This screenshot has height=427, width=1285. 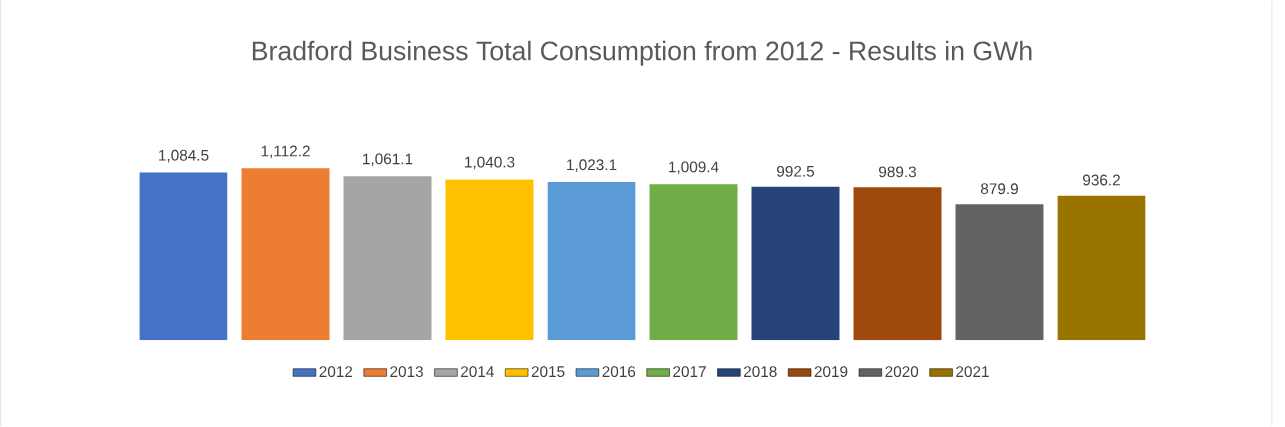 I want to click on data-label: 1,040.3, so click(x=490, y=163).